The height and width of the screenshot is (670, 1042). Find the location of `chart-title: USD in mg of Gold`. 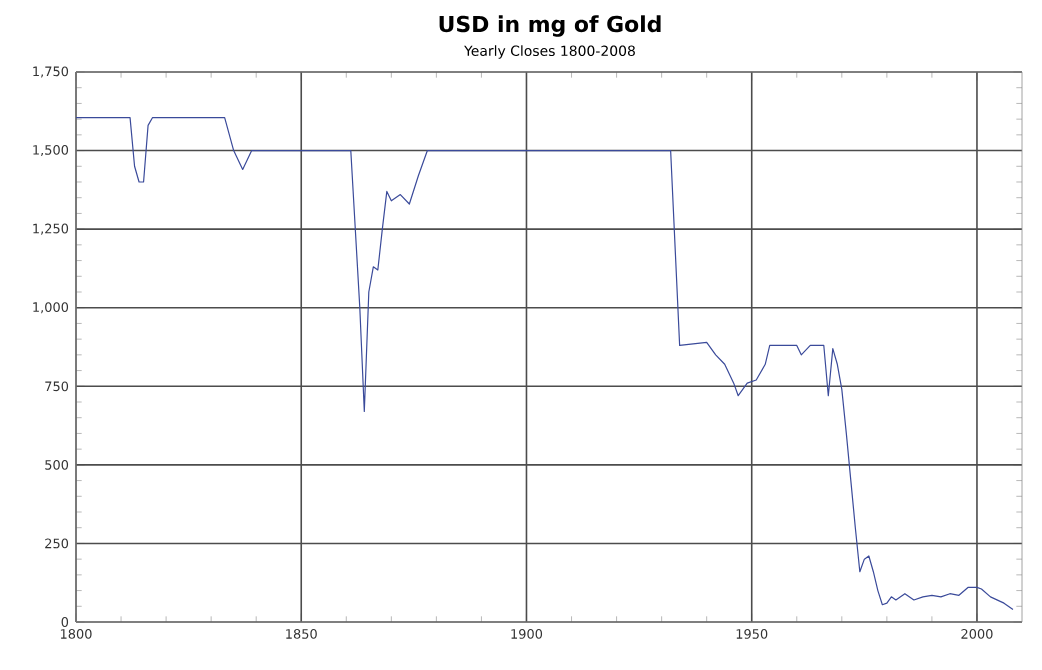

chart-title: USD in mg of Gold is located at coordinates (550, 26).